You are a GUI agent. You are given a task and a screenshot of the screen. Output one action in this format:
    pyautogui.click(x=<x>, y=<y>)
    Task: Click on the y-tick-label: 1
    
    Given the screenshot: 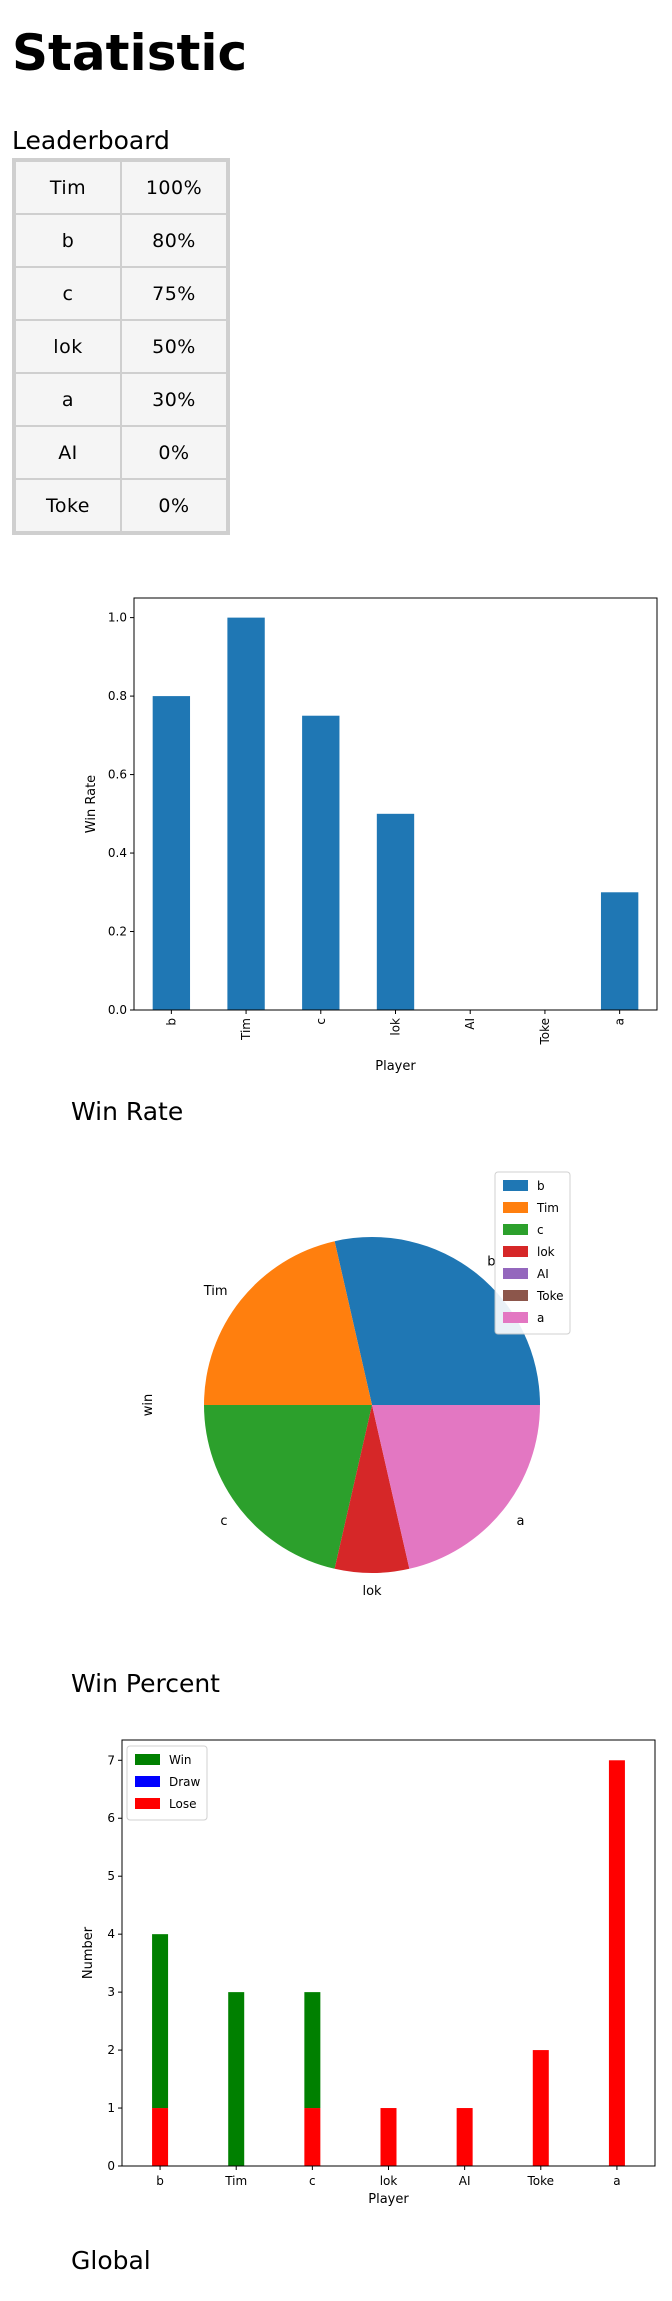 What is the action you would take?
    pyautogui.click(x=111, y=2108)
    